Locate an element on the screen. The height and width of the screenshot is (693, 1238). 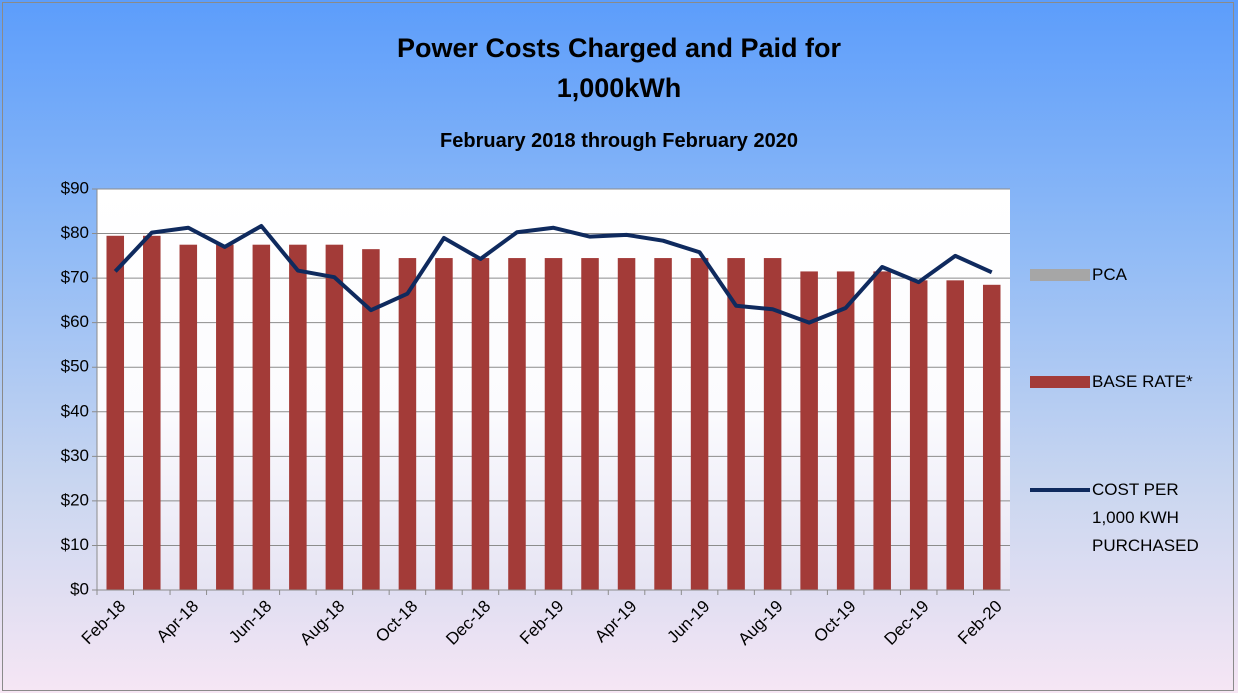
x-tick-label: Apr-18 is located at coordinates (178, 622).